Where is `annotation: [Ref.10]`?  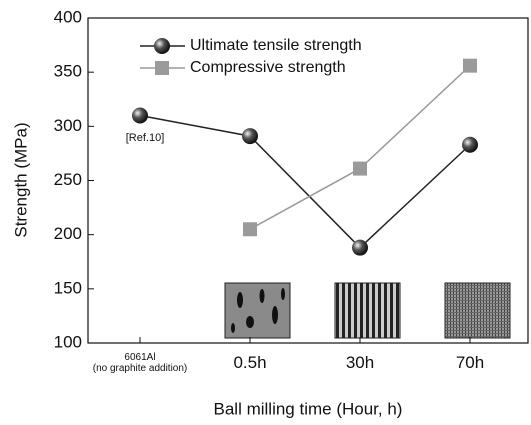 annotation: [Ref.10] is located at coordinates (145, 138).